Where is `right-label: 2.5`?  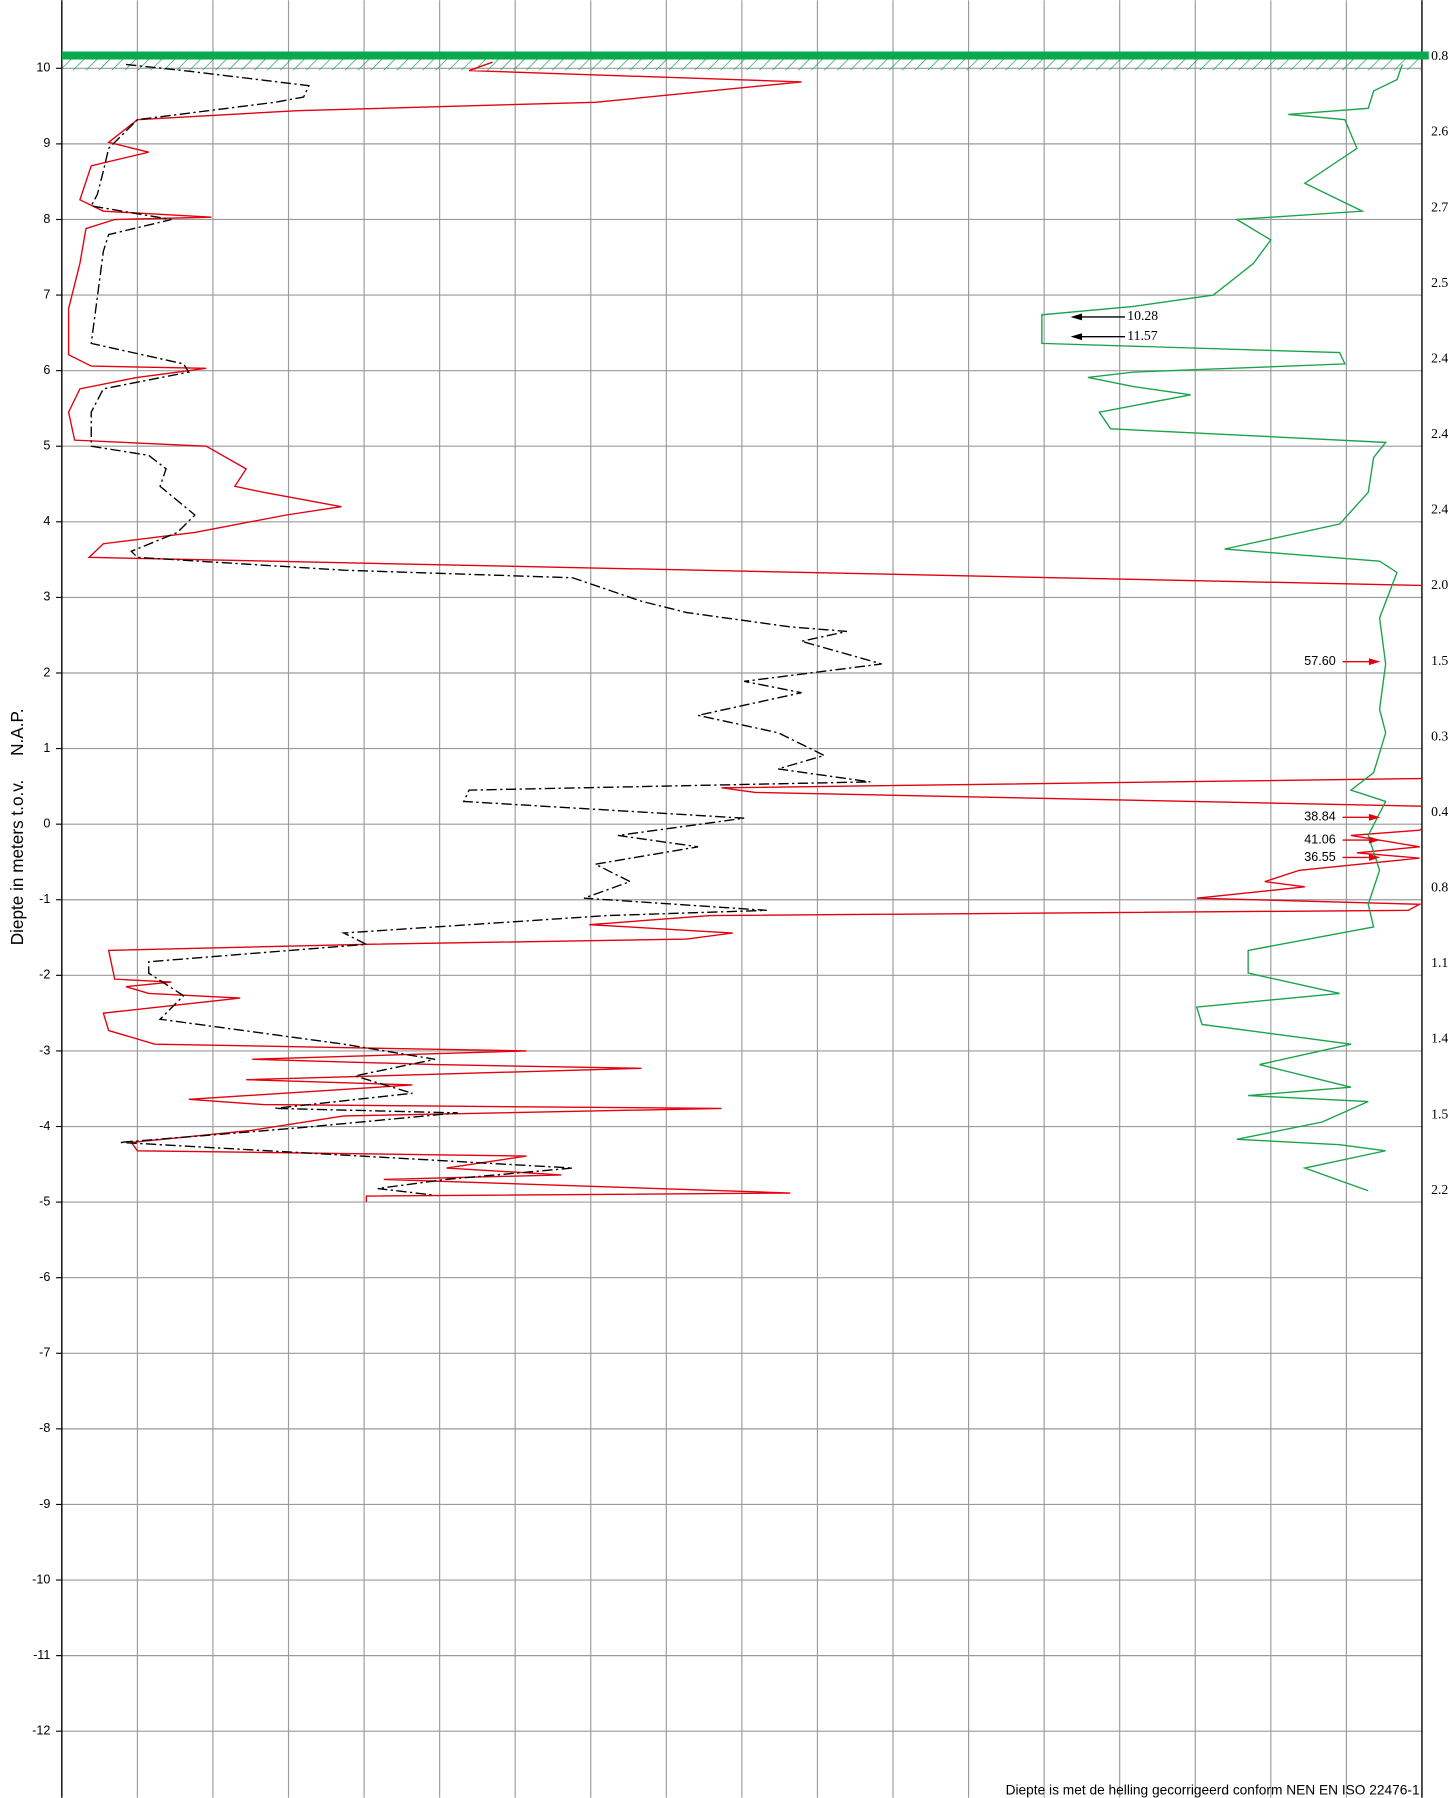
right-label: 2.5 is located at coordinates (1439, 282).